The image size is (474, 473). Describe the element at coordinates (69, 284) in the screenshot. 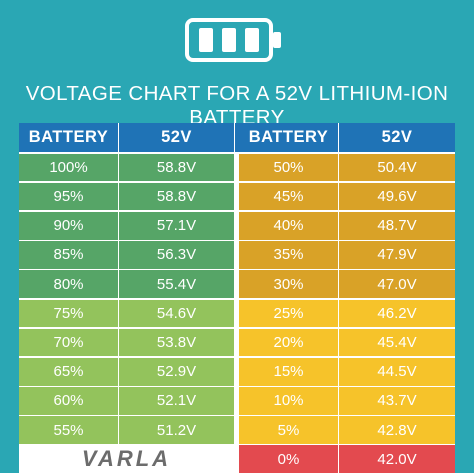

I see `battery-percent-cell: 80%` at that location.